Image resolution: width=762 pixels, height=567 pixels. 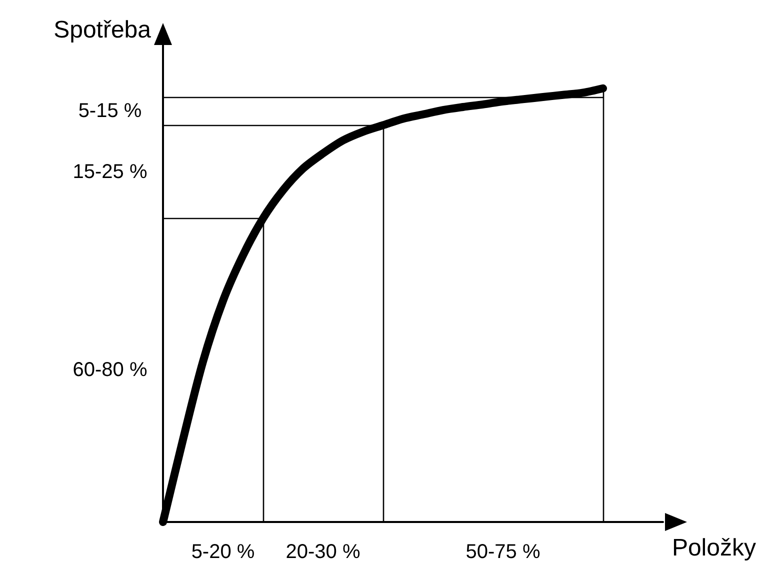 I want to click on text: 60-80 %, so click(x=110, y=370).